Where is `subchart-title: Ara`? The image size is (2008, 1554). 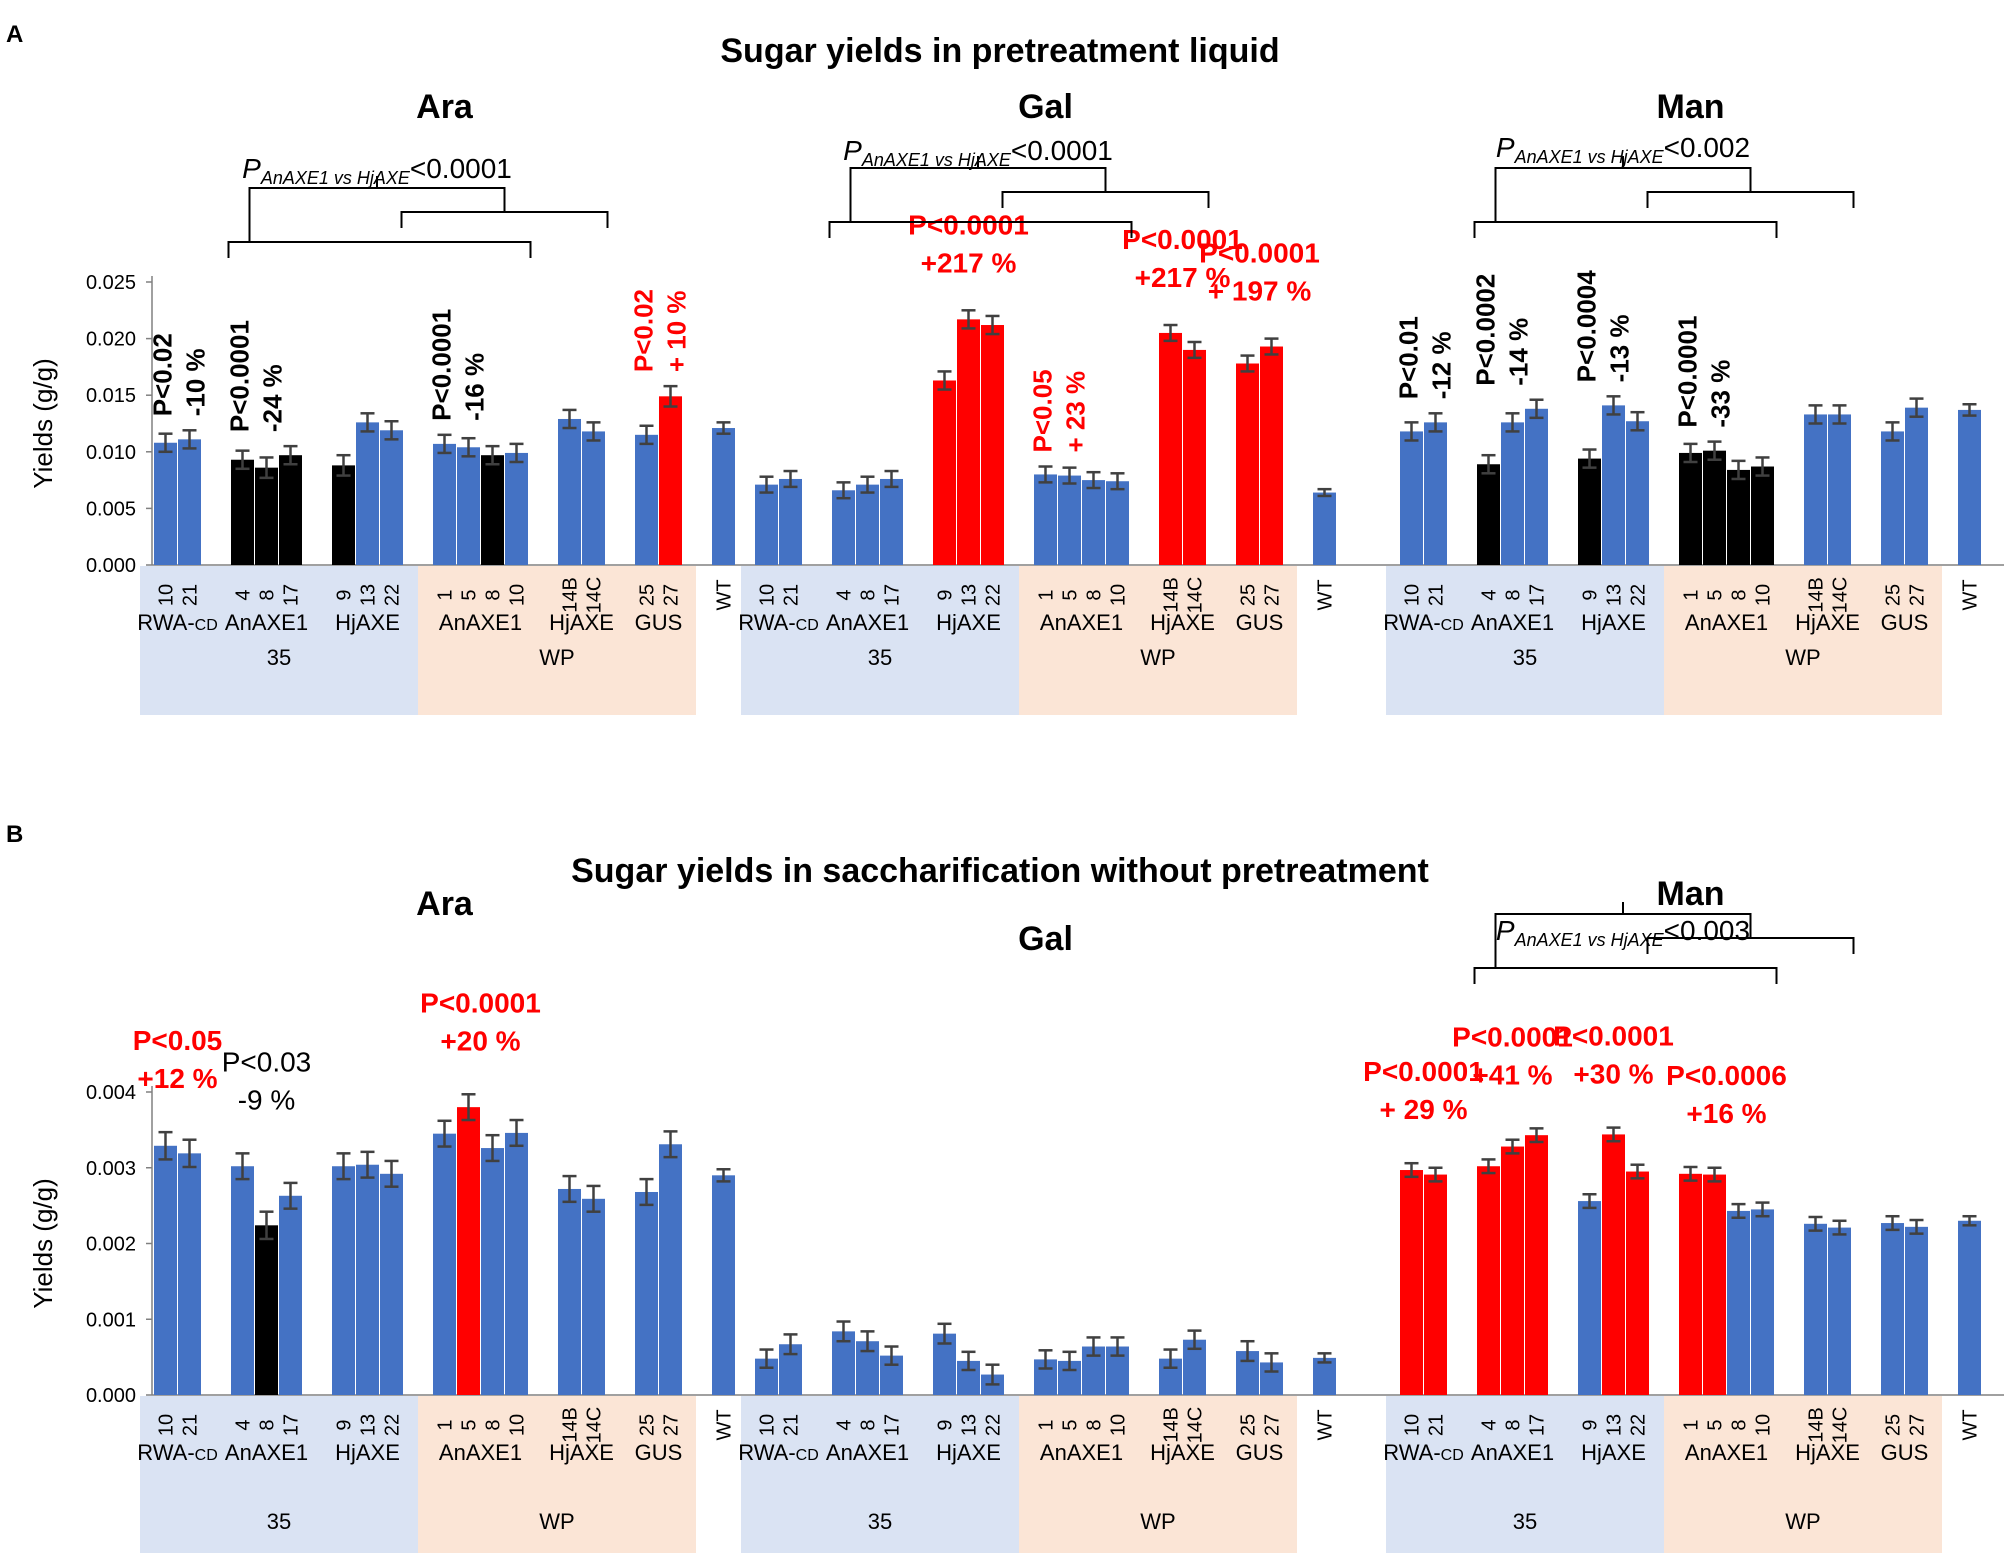 subchart-title: Ara is located at coordinates (445, 107).